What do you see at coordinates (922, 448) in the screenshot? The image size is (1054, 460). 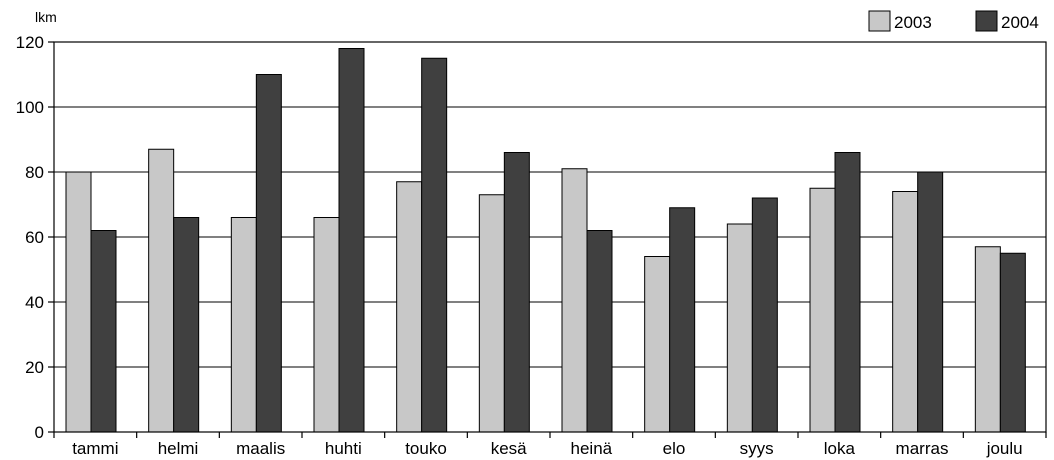 I see `x-tick-label-marras: marras` at bounding box center [922, 448].